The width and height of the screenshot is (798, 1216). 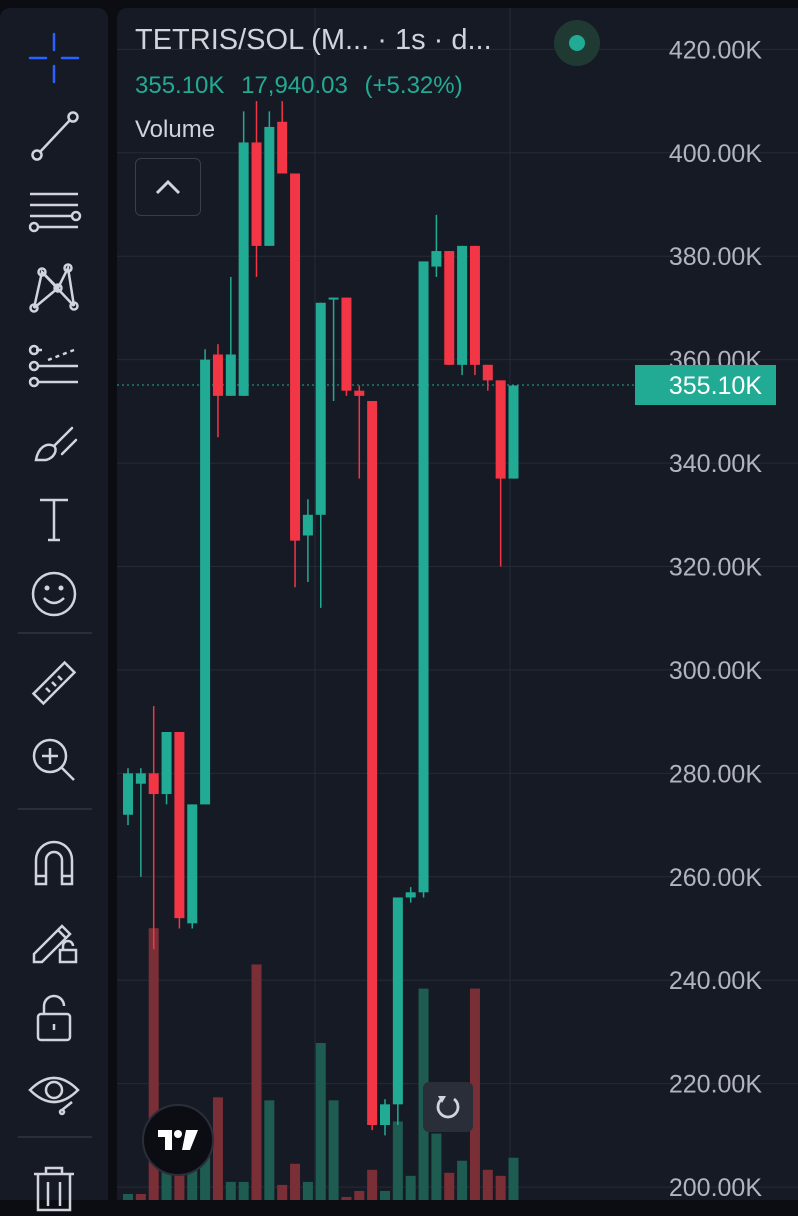 I want to click on y-axis-tick-label: 240.00K, so click(x=715, y=981).